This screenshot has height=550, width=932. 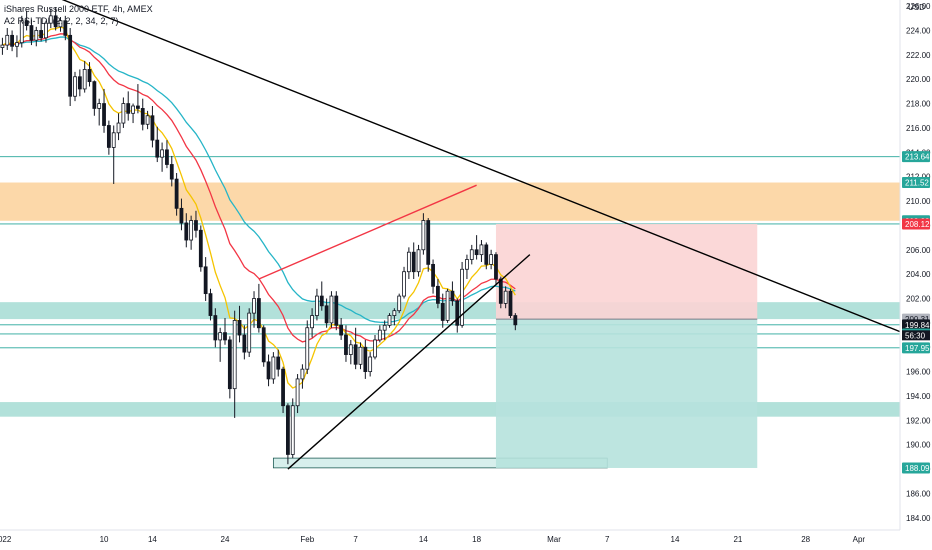 I want to click on price-tag-label: 188.09, so click(x=917, y=468).